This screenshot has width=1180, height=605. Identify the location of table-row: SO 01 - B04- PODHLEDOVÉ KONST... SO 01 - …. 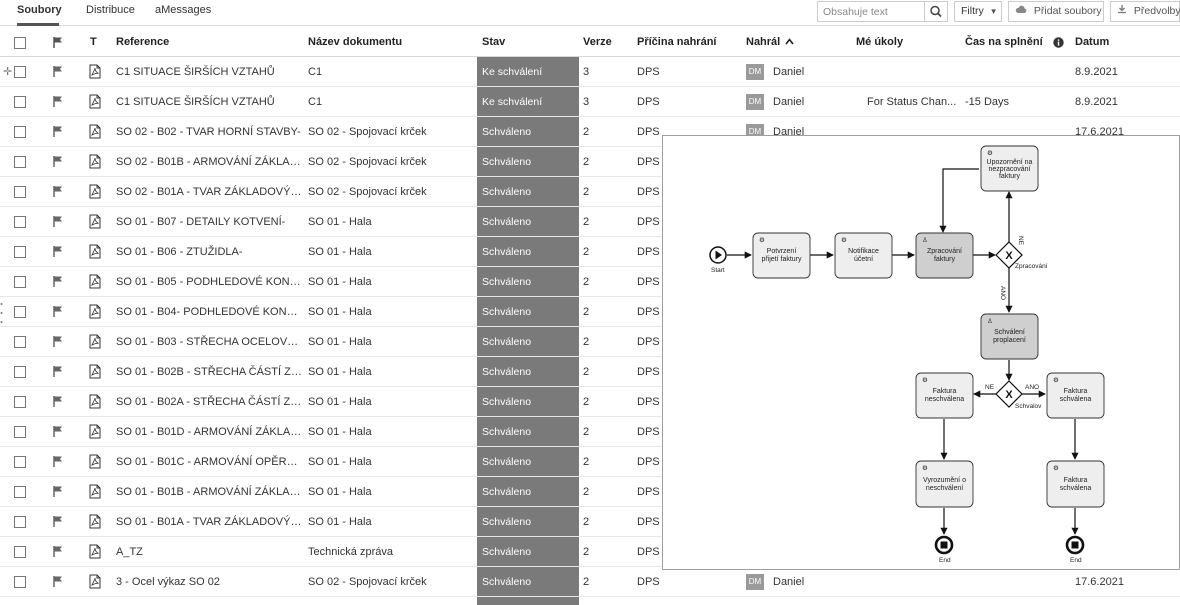
(590, 312).